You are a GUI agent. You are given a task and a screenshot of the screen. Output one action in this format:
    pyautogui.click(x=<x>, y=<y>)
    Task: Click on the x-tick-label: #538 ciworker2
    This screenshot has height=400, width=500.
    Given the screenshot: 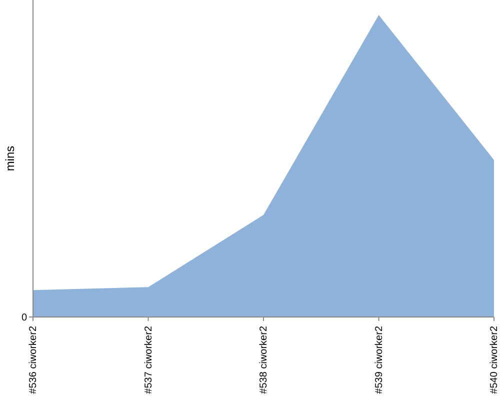 What is the action you would take?
    pyautogui.click(x=264, y=360)
    